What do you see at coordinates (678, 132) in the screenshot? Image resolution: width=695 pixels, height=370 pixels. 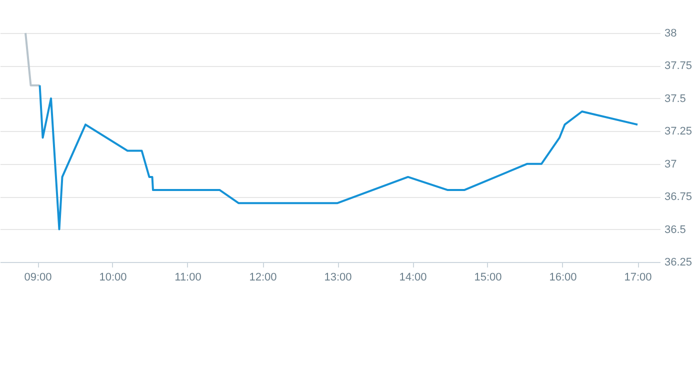 I see `y-tick-label: 37.25` at bounding box center [678, 132].